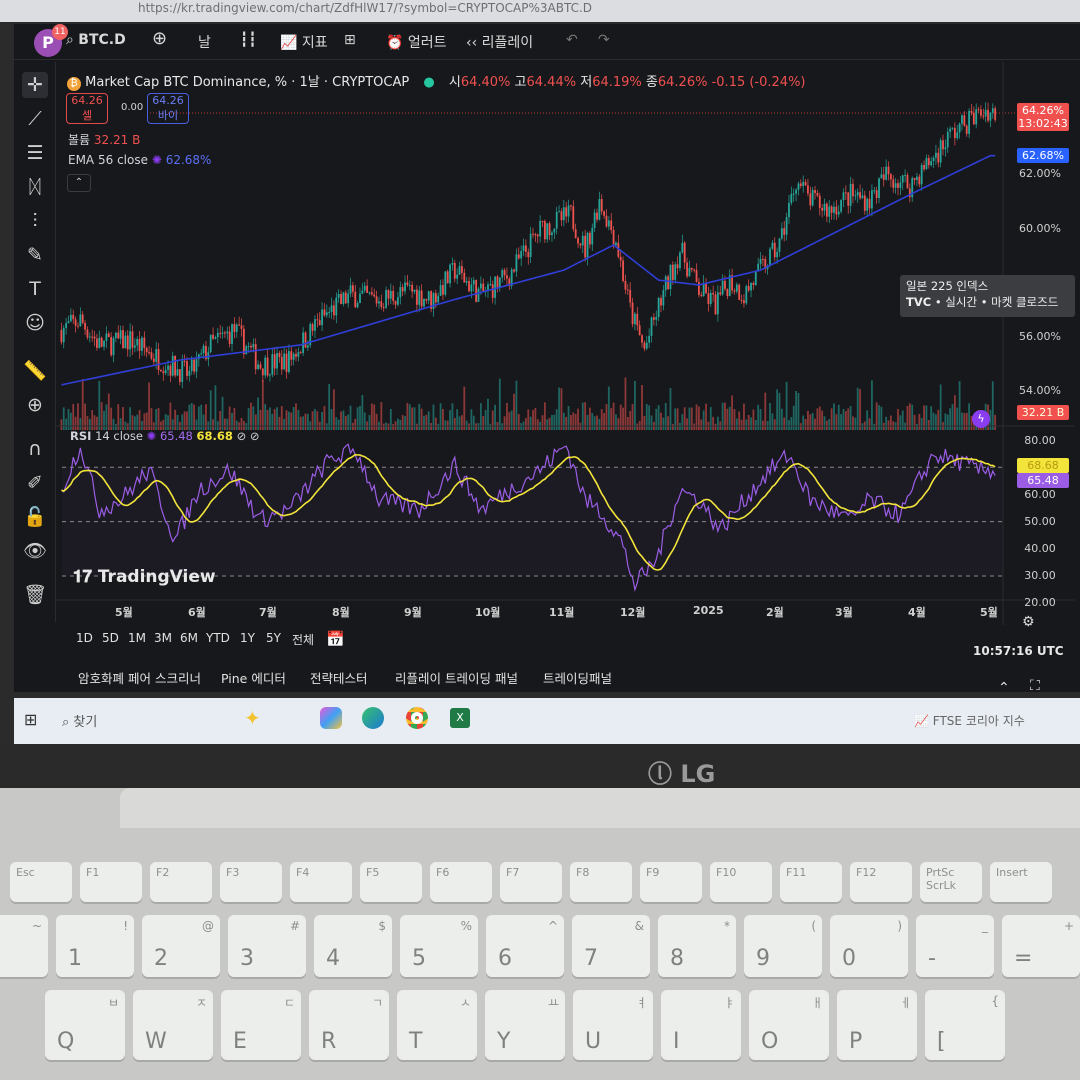 The width and height of the screenshot is (1080, 1080). Describe the element at coordinates (144, 577) in the screenshot. I see `tradingview-logo: 𝟏𝟕 TradingView` at that location.